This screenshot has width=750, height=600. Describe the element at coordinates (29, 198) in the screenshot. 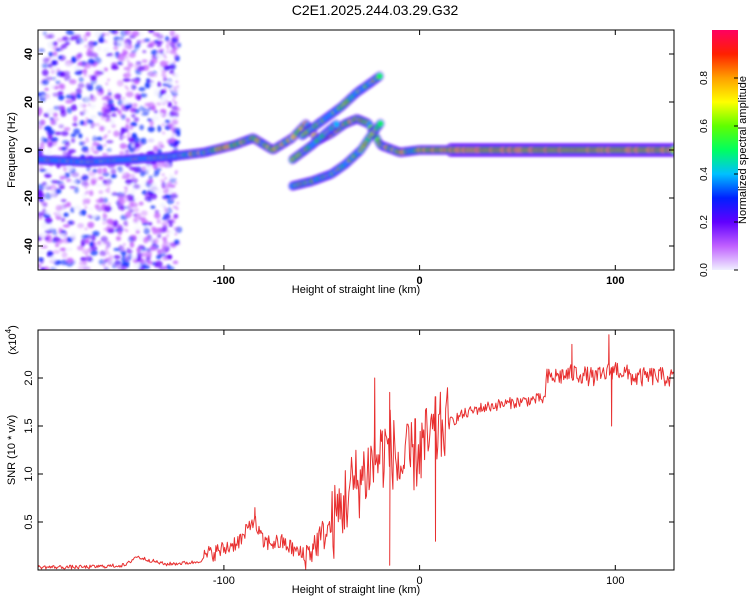

I see `y-tick-label: -20` at that location.